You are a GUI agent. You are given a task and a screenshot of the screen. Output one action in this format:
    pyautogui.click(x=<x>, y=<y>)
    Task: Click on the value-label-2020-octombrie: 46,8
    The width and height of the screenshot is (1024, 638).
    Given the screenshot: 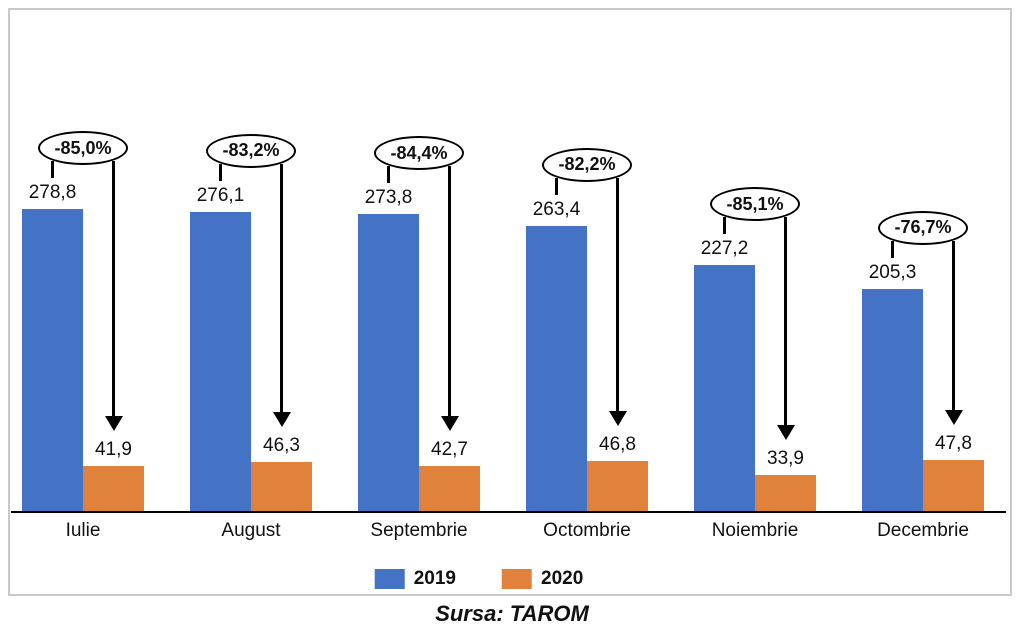 What is the action you would take?
    pyautogui.click(x=617, y=445)
    